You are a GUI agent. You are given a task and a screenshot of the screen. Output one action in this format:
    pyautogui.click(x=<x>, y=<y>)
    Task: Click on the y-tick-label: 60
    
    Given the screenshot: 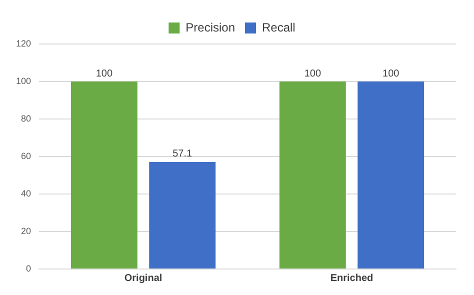 What is the action you would take?
    pyautogui.click(x=26, y=155)
    